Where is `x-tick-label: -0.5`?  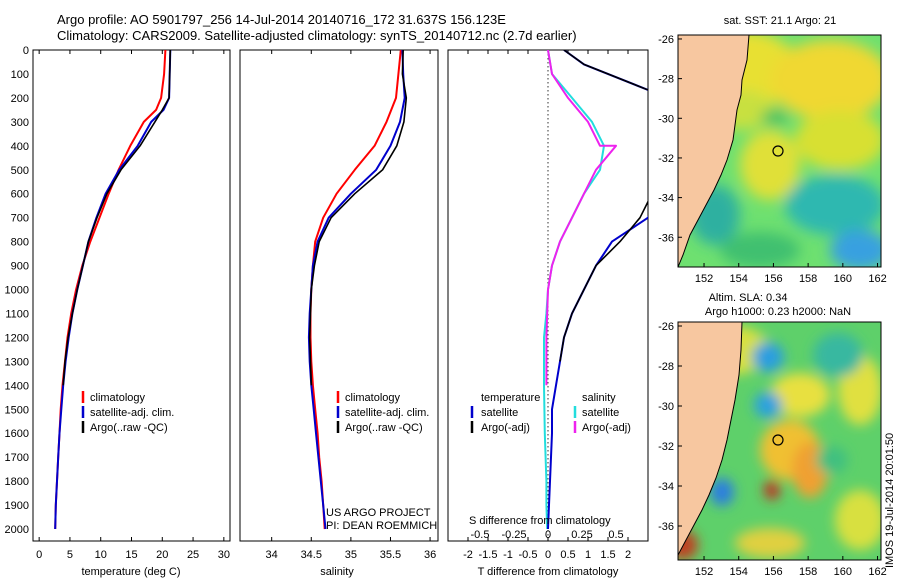
x-tick-label: -0.5 is located at coordinates (528, 555).